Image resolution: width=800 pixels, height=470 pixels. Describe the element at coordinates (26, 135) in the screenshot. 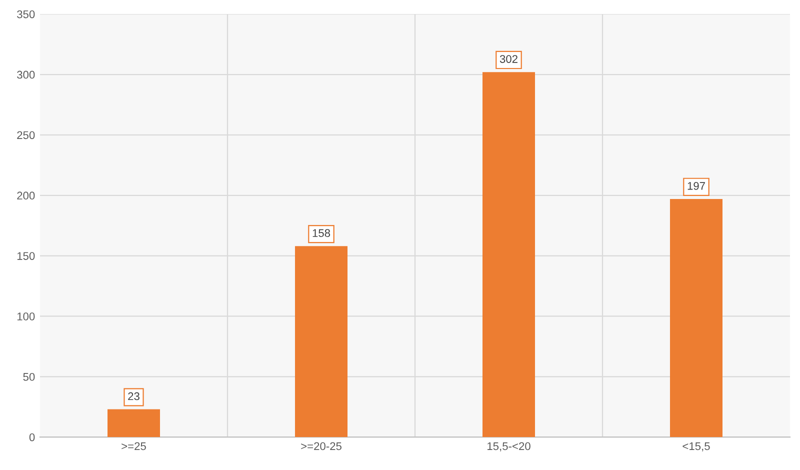

I see `y-tick-label: 250` at that location.